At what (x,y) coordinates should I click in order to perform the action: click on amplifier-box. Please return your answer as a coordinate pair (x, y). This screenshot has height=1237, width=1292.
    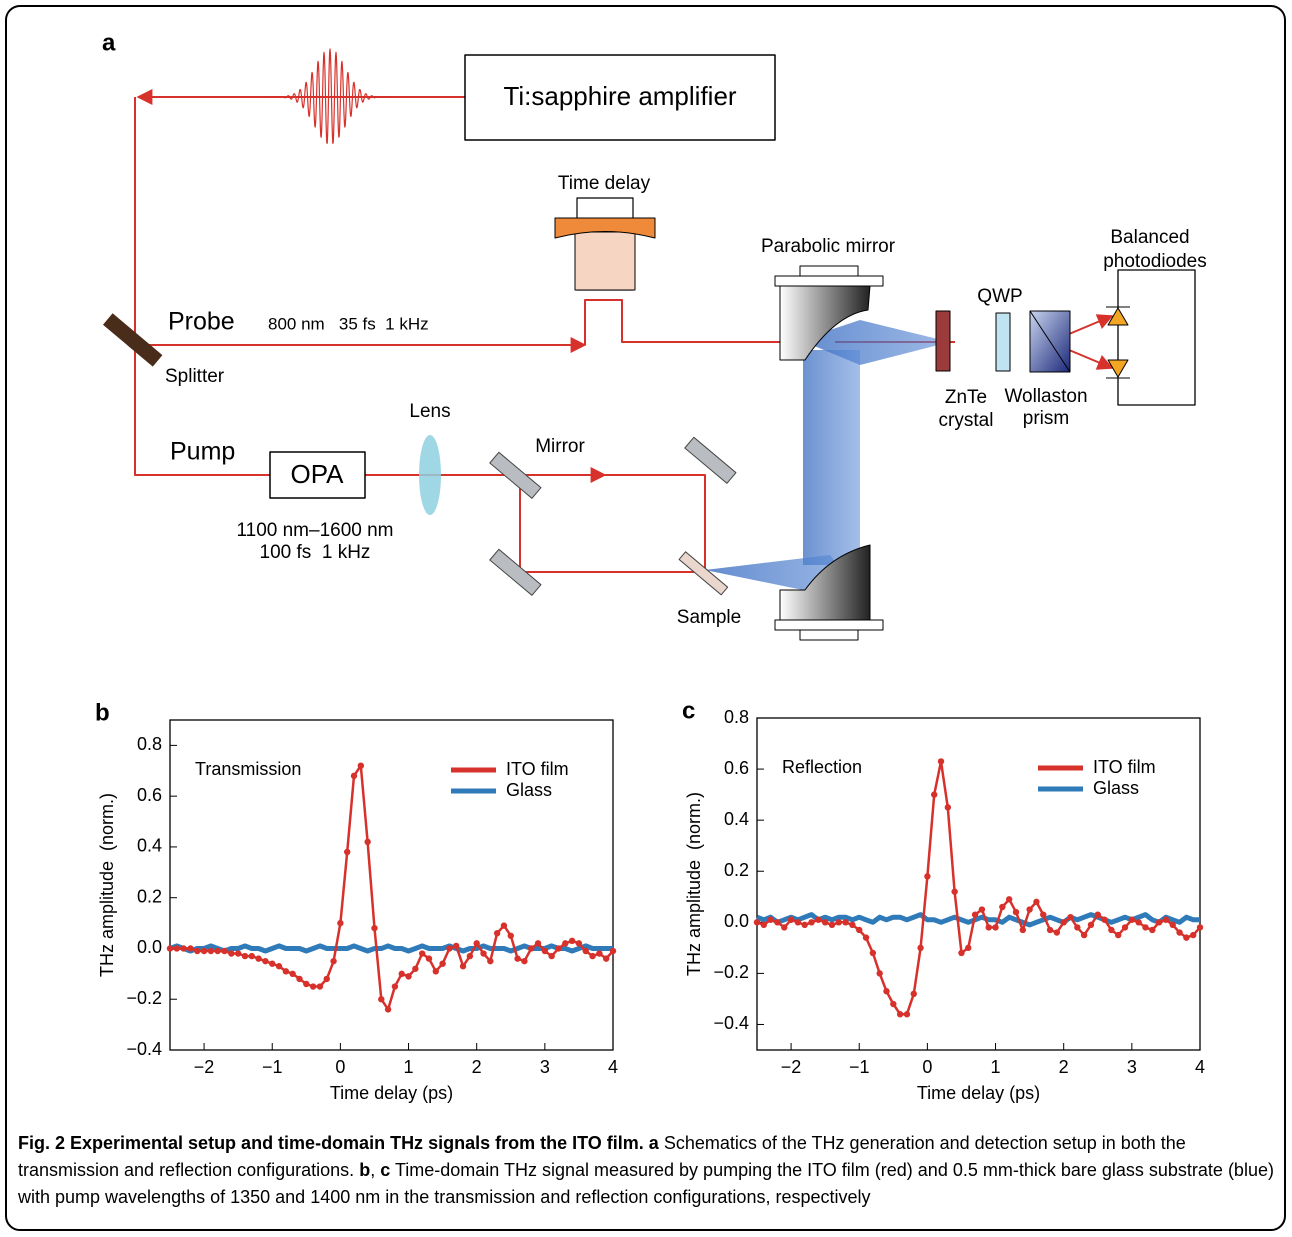
    Looking at the image, I should click on (620, 97).